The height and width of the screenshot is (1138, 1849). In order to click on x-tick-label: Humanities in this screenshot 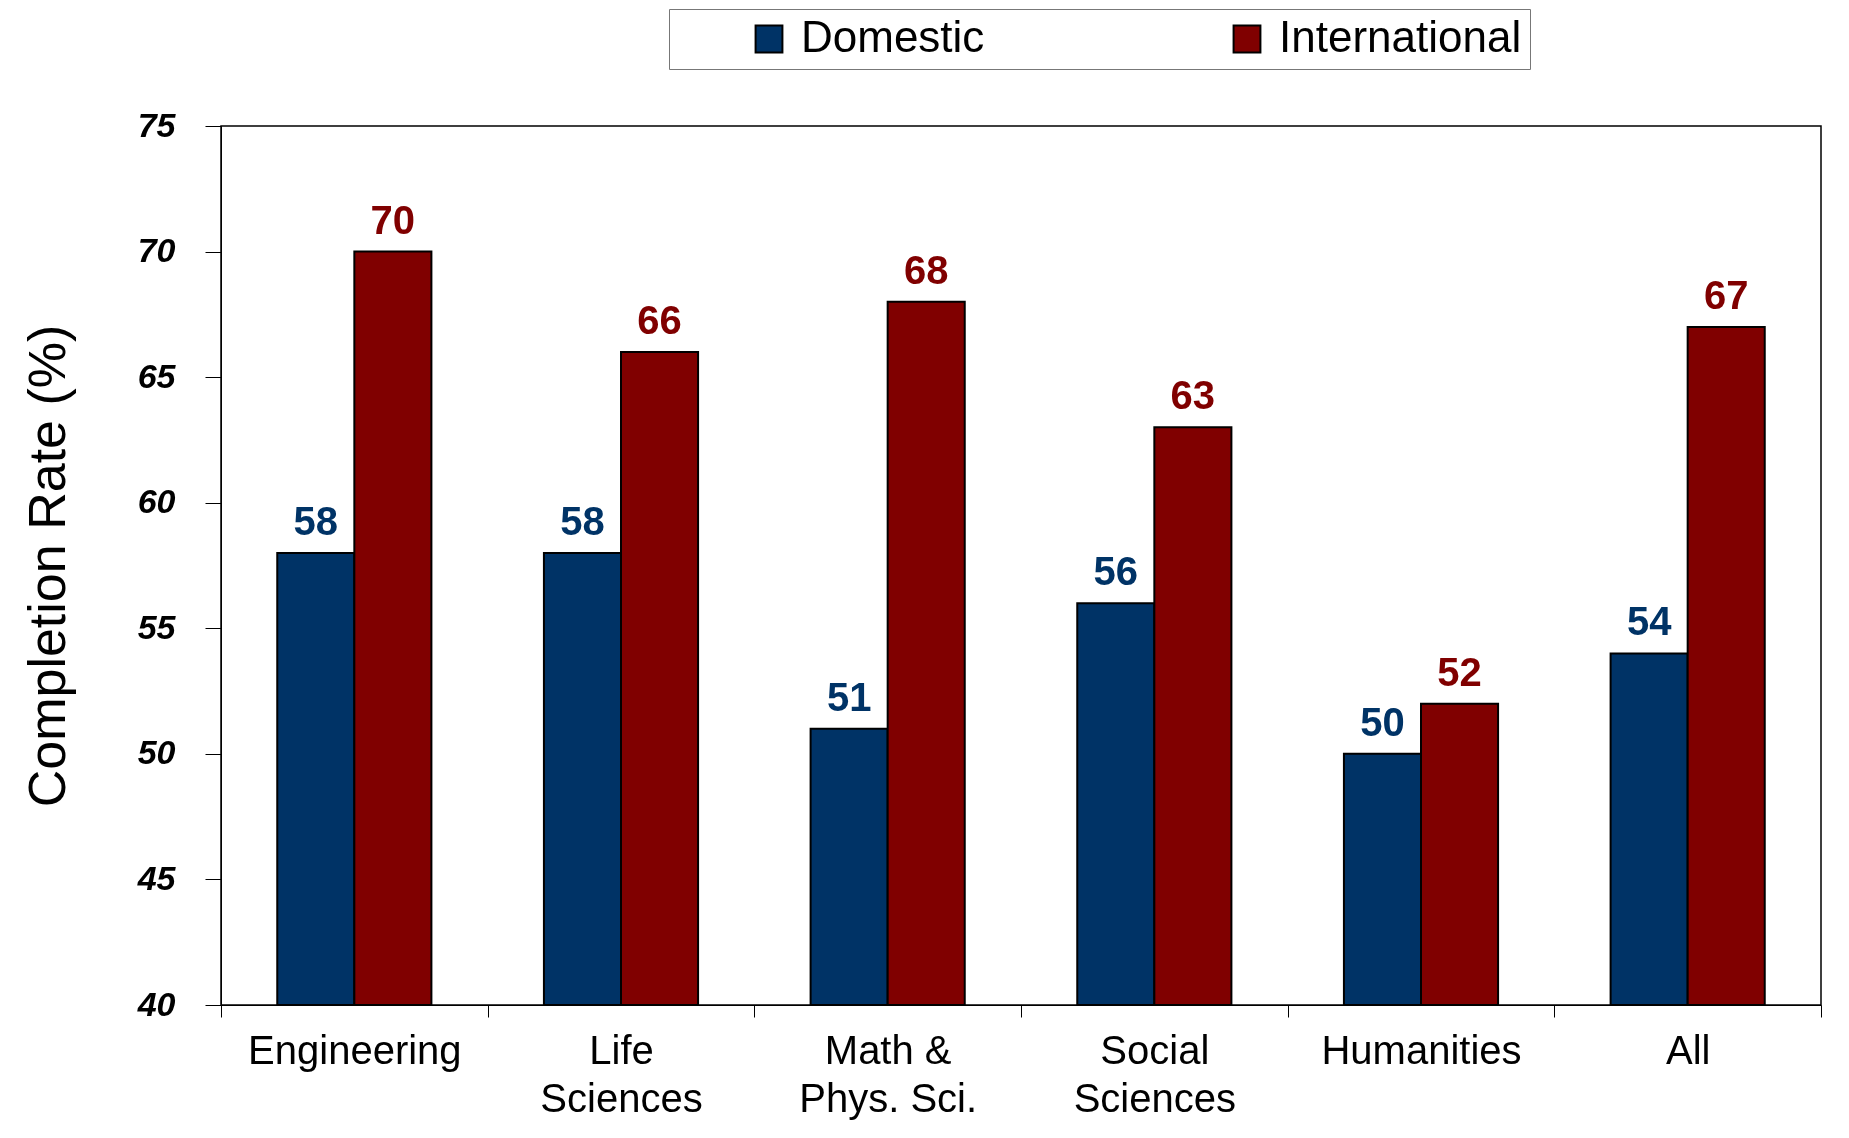, I will do `click(1421, 1049)`.